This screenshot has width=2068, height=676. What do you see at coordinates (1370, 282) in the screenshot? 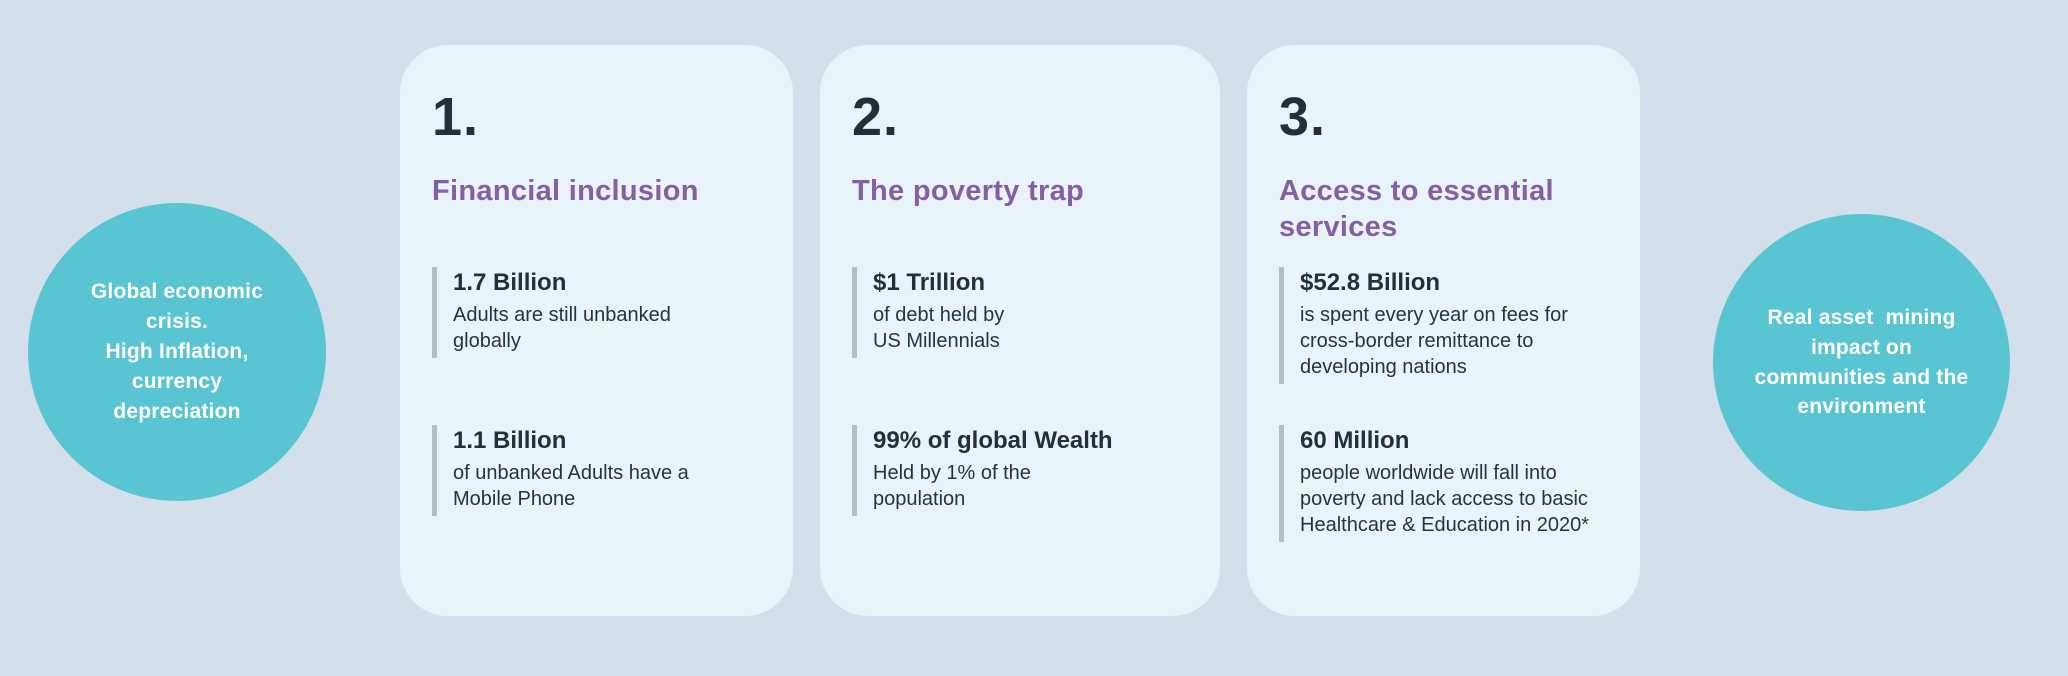
I see `stat-value: $52.8 Billion` at bounding box center [1370, 282].